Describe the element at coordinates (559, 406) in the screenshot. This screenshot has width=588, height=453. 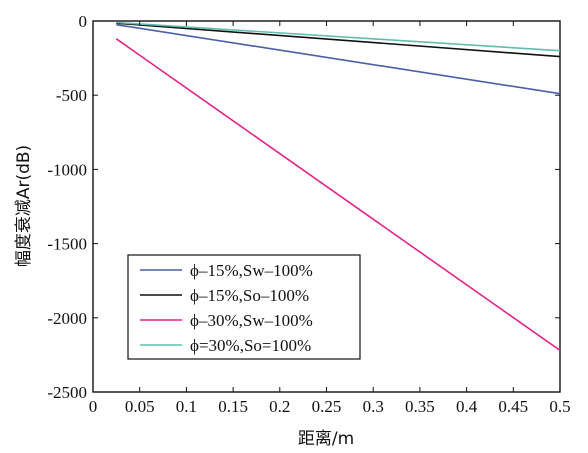
I see `x-tick-label: 0.5` at that location.